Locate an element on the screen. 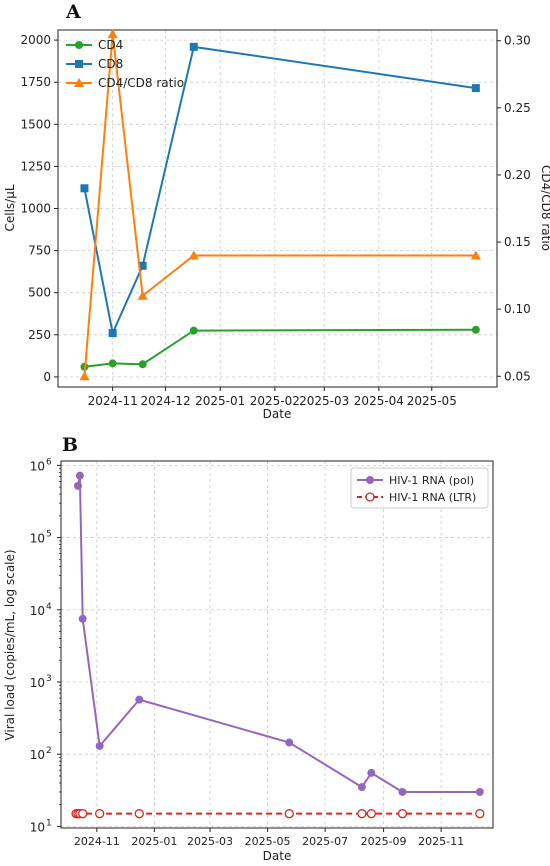 The width and height of the screenshot is (550, 866). panel-a-y-label: Cells/μL is located at coordinates (10, 207).